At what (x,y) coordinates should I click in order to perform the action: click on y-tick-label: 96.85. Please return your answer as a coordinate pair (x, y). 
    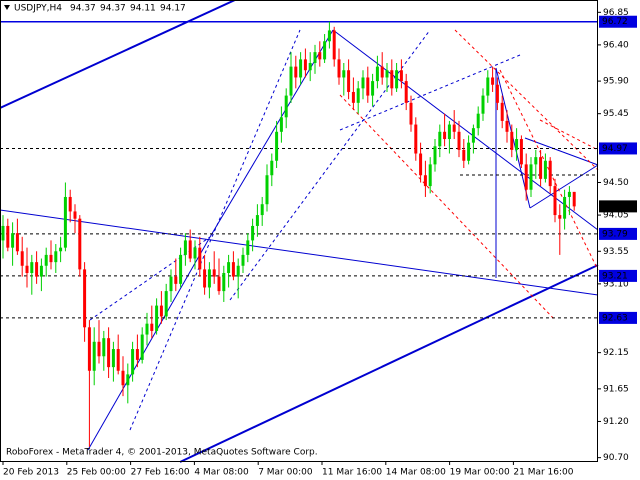
    Looking at the image, I should click on (616, 13).